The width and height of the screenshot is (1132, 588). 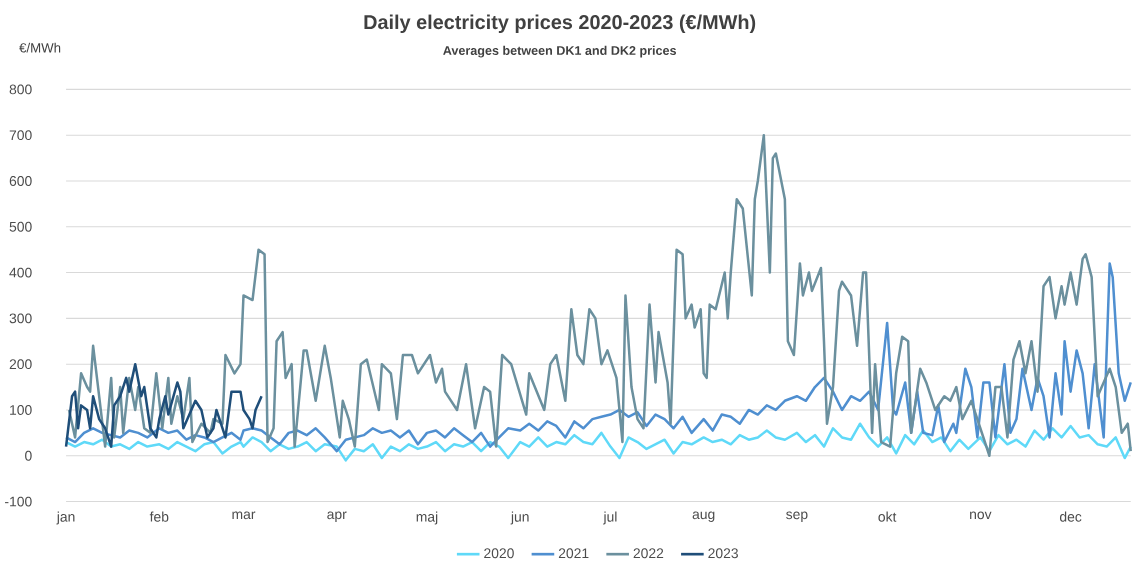 I want to click on y-tick-label: 300, so click(x=20, y=318).